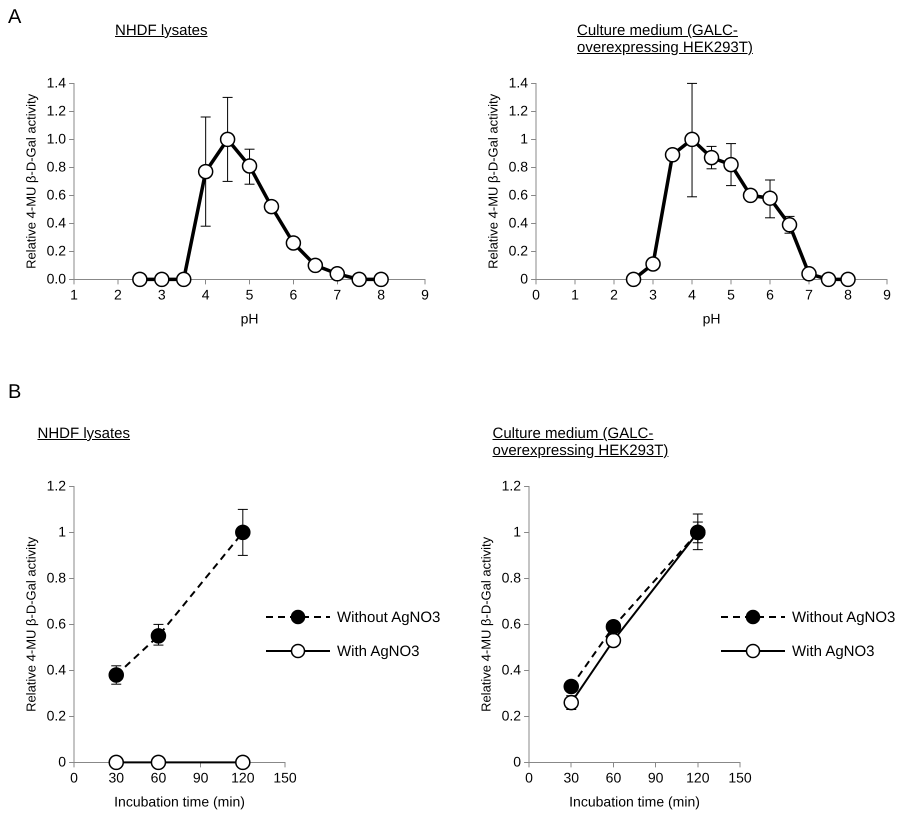 The height and width of the screenshot is (822, 923). Describe the element at coordinates (15, 392) in the screenshot. I see `text: B` at that location.